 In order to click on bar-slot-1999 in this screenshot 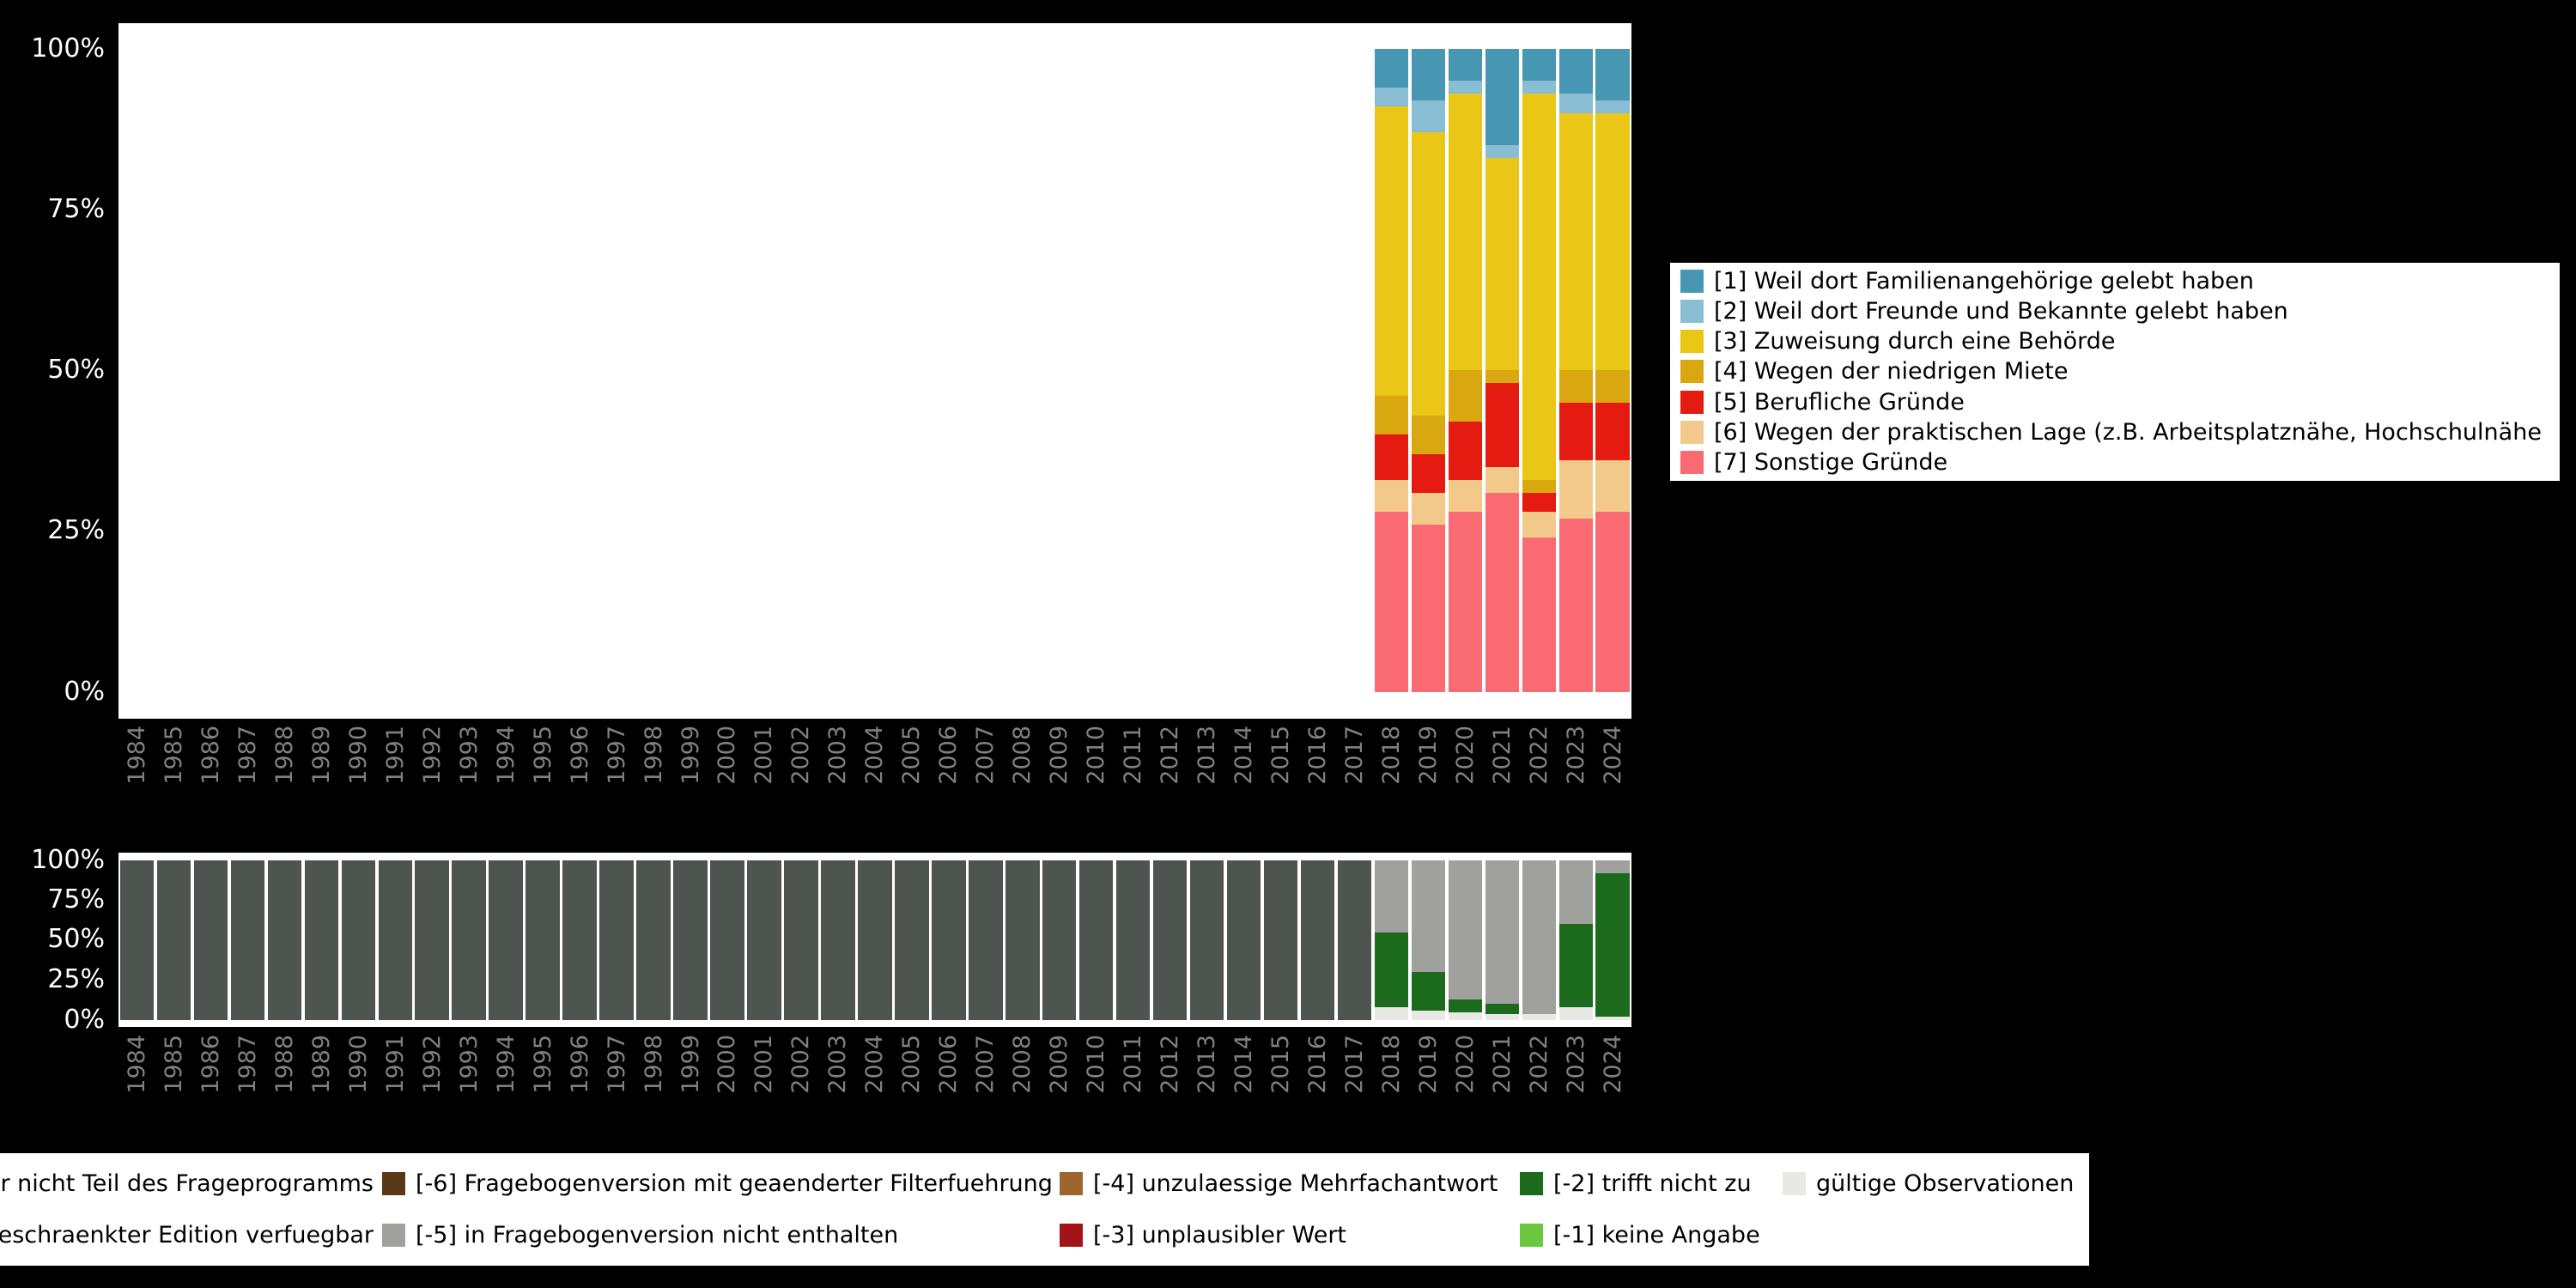, I will do `click(691, 370)`.